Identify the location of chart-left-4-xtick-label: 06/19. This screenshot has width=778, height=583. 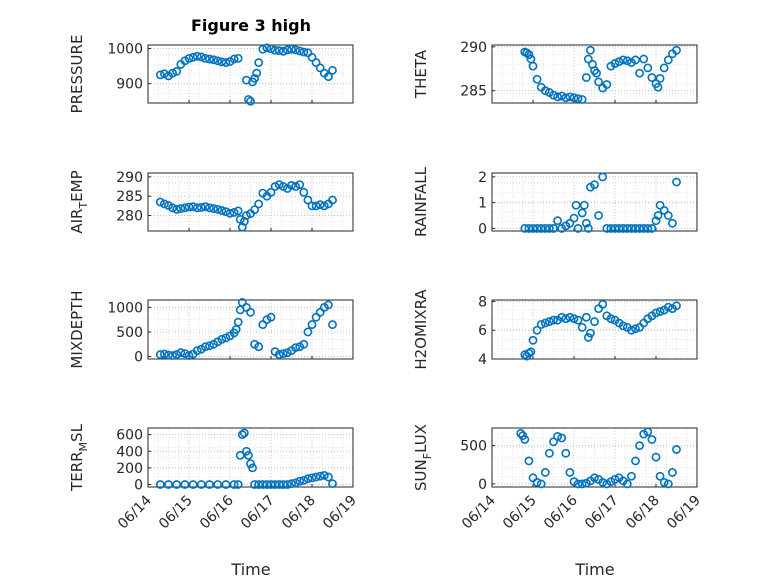
(340, 513).